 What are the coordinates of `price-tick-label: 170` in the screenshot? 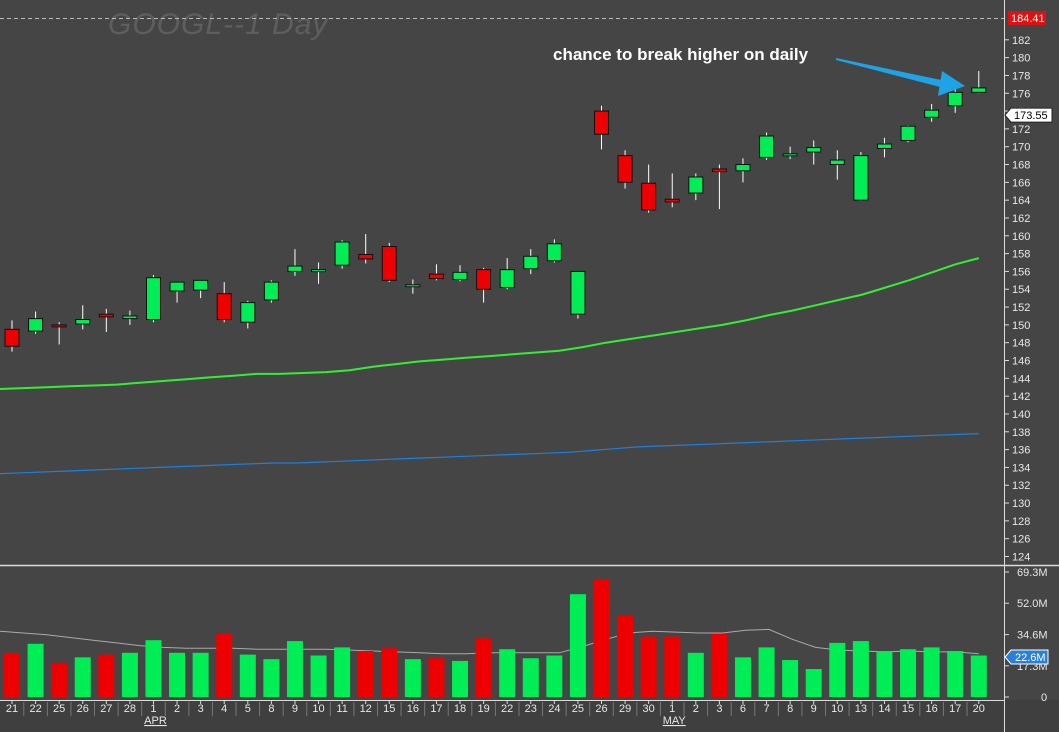 It's located at (1021, 148).